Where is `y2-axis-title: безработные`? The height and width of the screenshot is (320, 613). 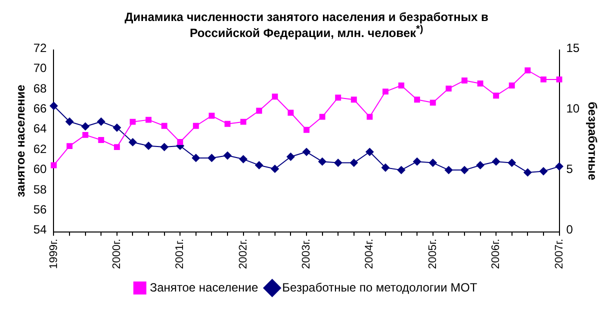
y2-axis-title: безработные is located at coordinates (592, 141).